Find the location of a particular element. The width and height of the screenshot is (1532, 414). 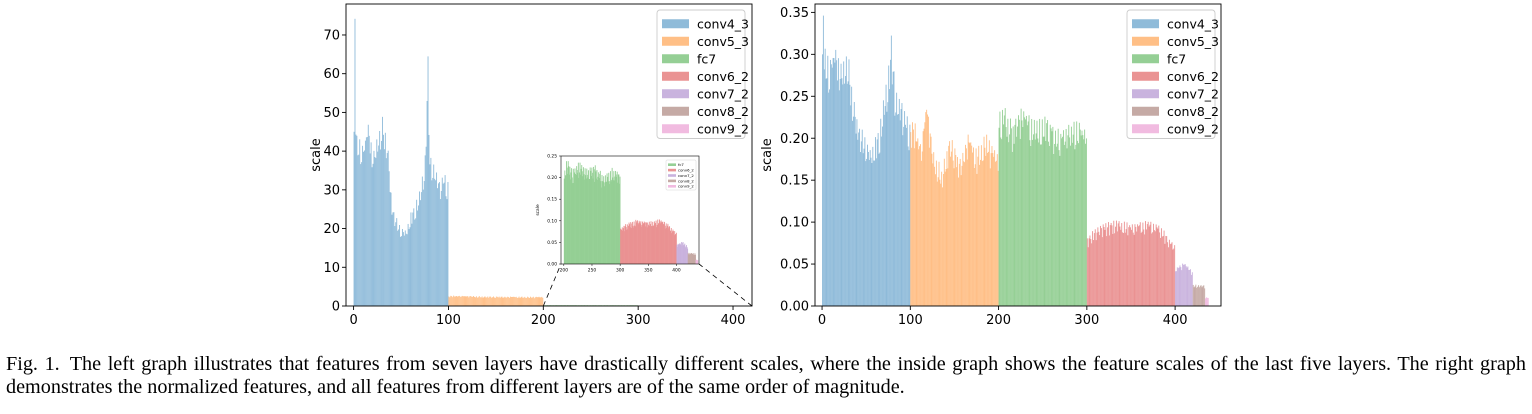

x-tick-label: 0 is located at coordinates (822, 320).